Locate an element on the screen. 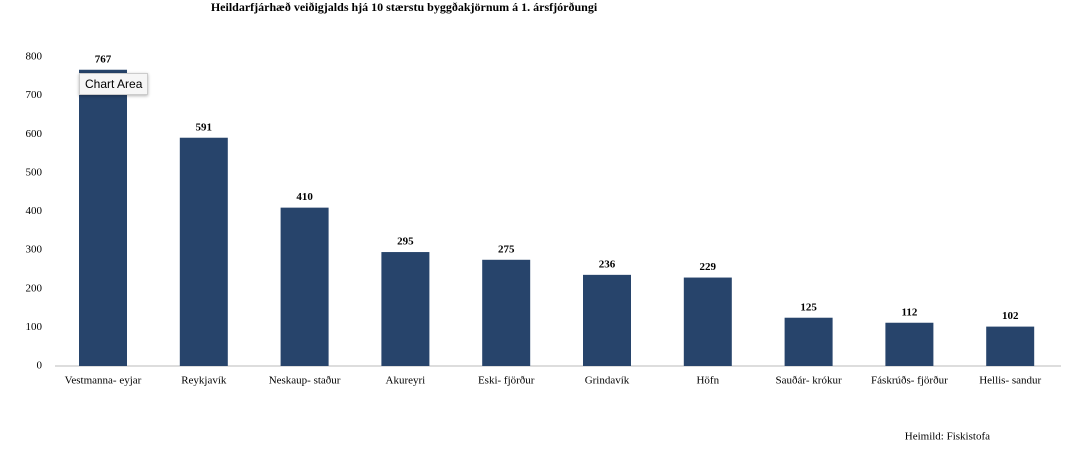 The image size is (1068, 453). x-tick-label: Fáskrúðs- fjörður is located at coordinates (909, 381).